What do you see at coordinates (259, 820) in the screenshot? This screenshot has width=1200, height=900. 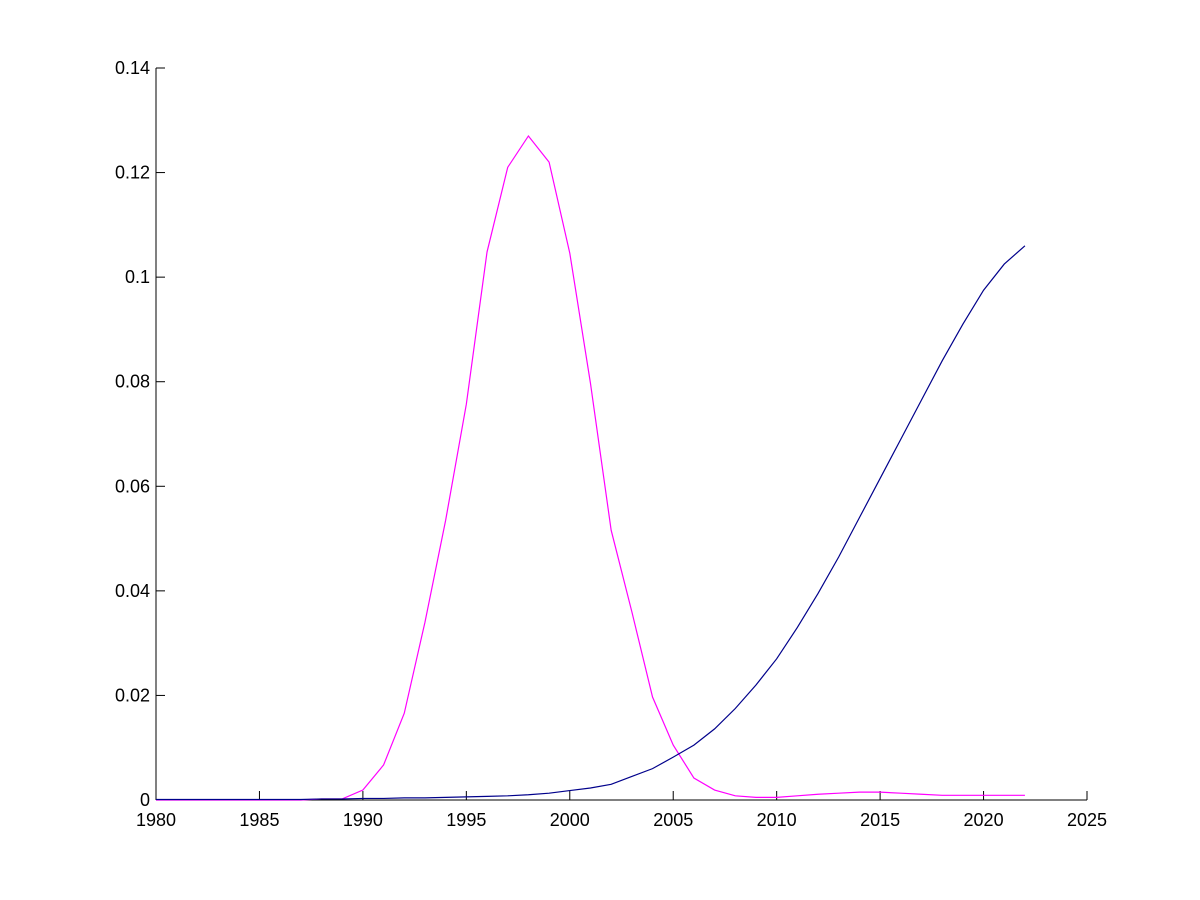 I see `x-tick-label: 1985` at bounding box center [259, 820].